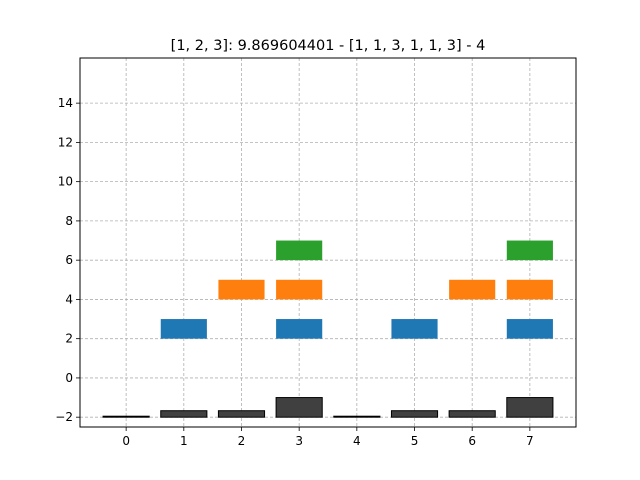 The height and width of the screenshot is (480, 640). Describe the element at coordinates (415, 441) in the screenshot. I see `x-tick-label: 5` at that location.